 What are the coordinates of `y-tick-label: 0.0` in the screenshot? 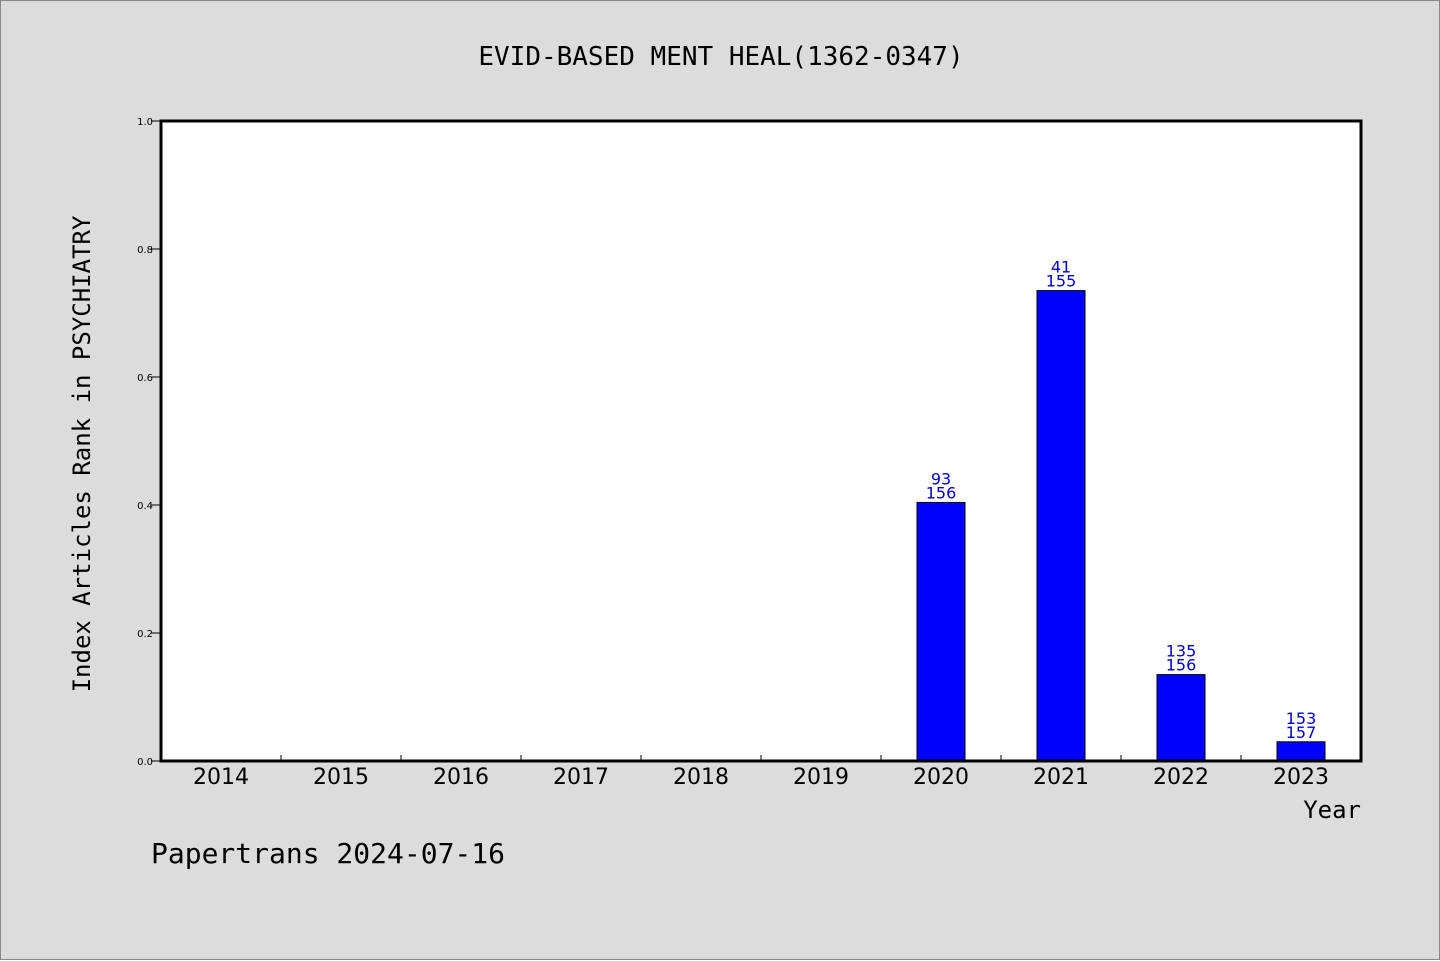 It's located at (145, 762).